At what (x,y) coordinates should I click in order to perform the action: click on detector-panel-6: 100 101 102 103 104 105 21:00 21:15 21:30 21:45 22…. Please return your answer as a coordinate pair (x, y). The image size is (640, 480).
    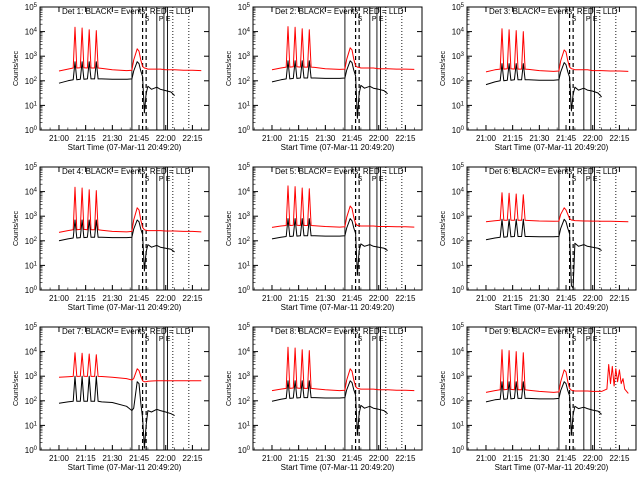
    Looking at the image, I should click on (538, 237).